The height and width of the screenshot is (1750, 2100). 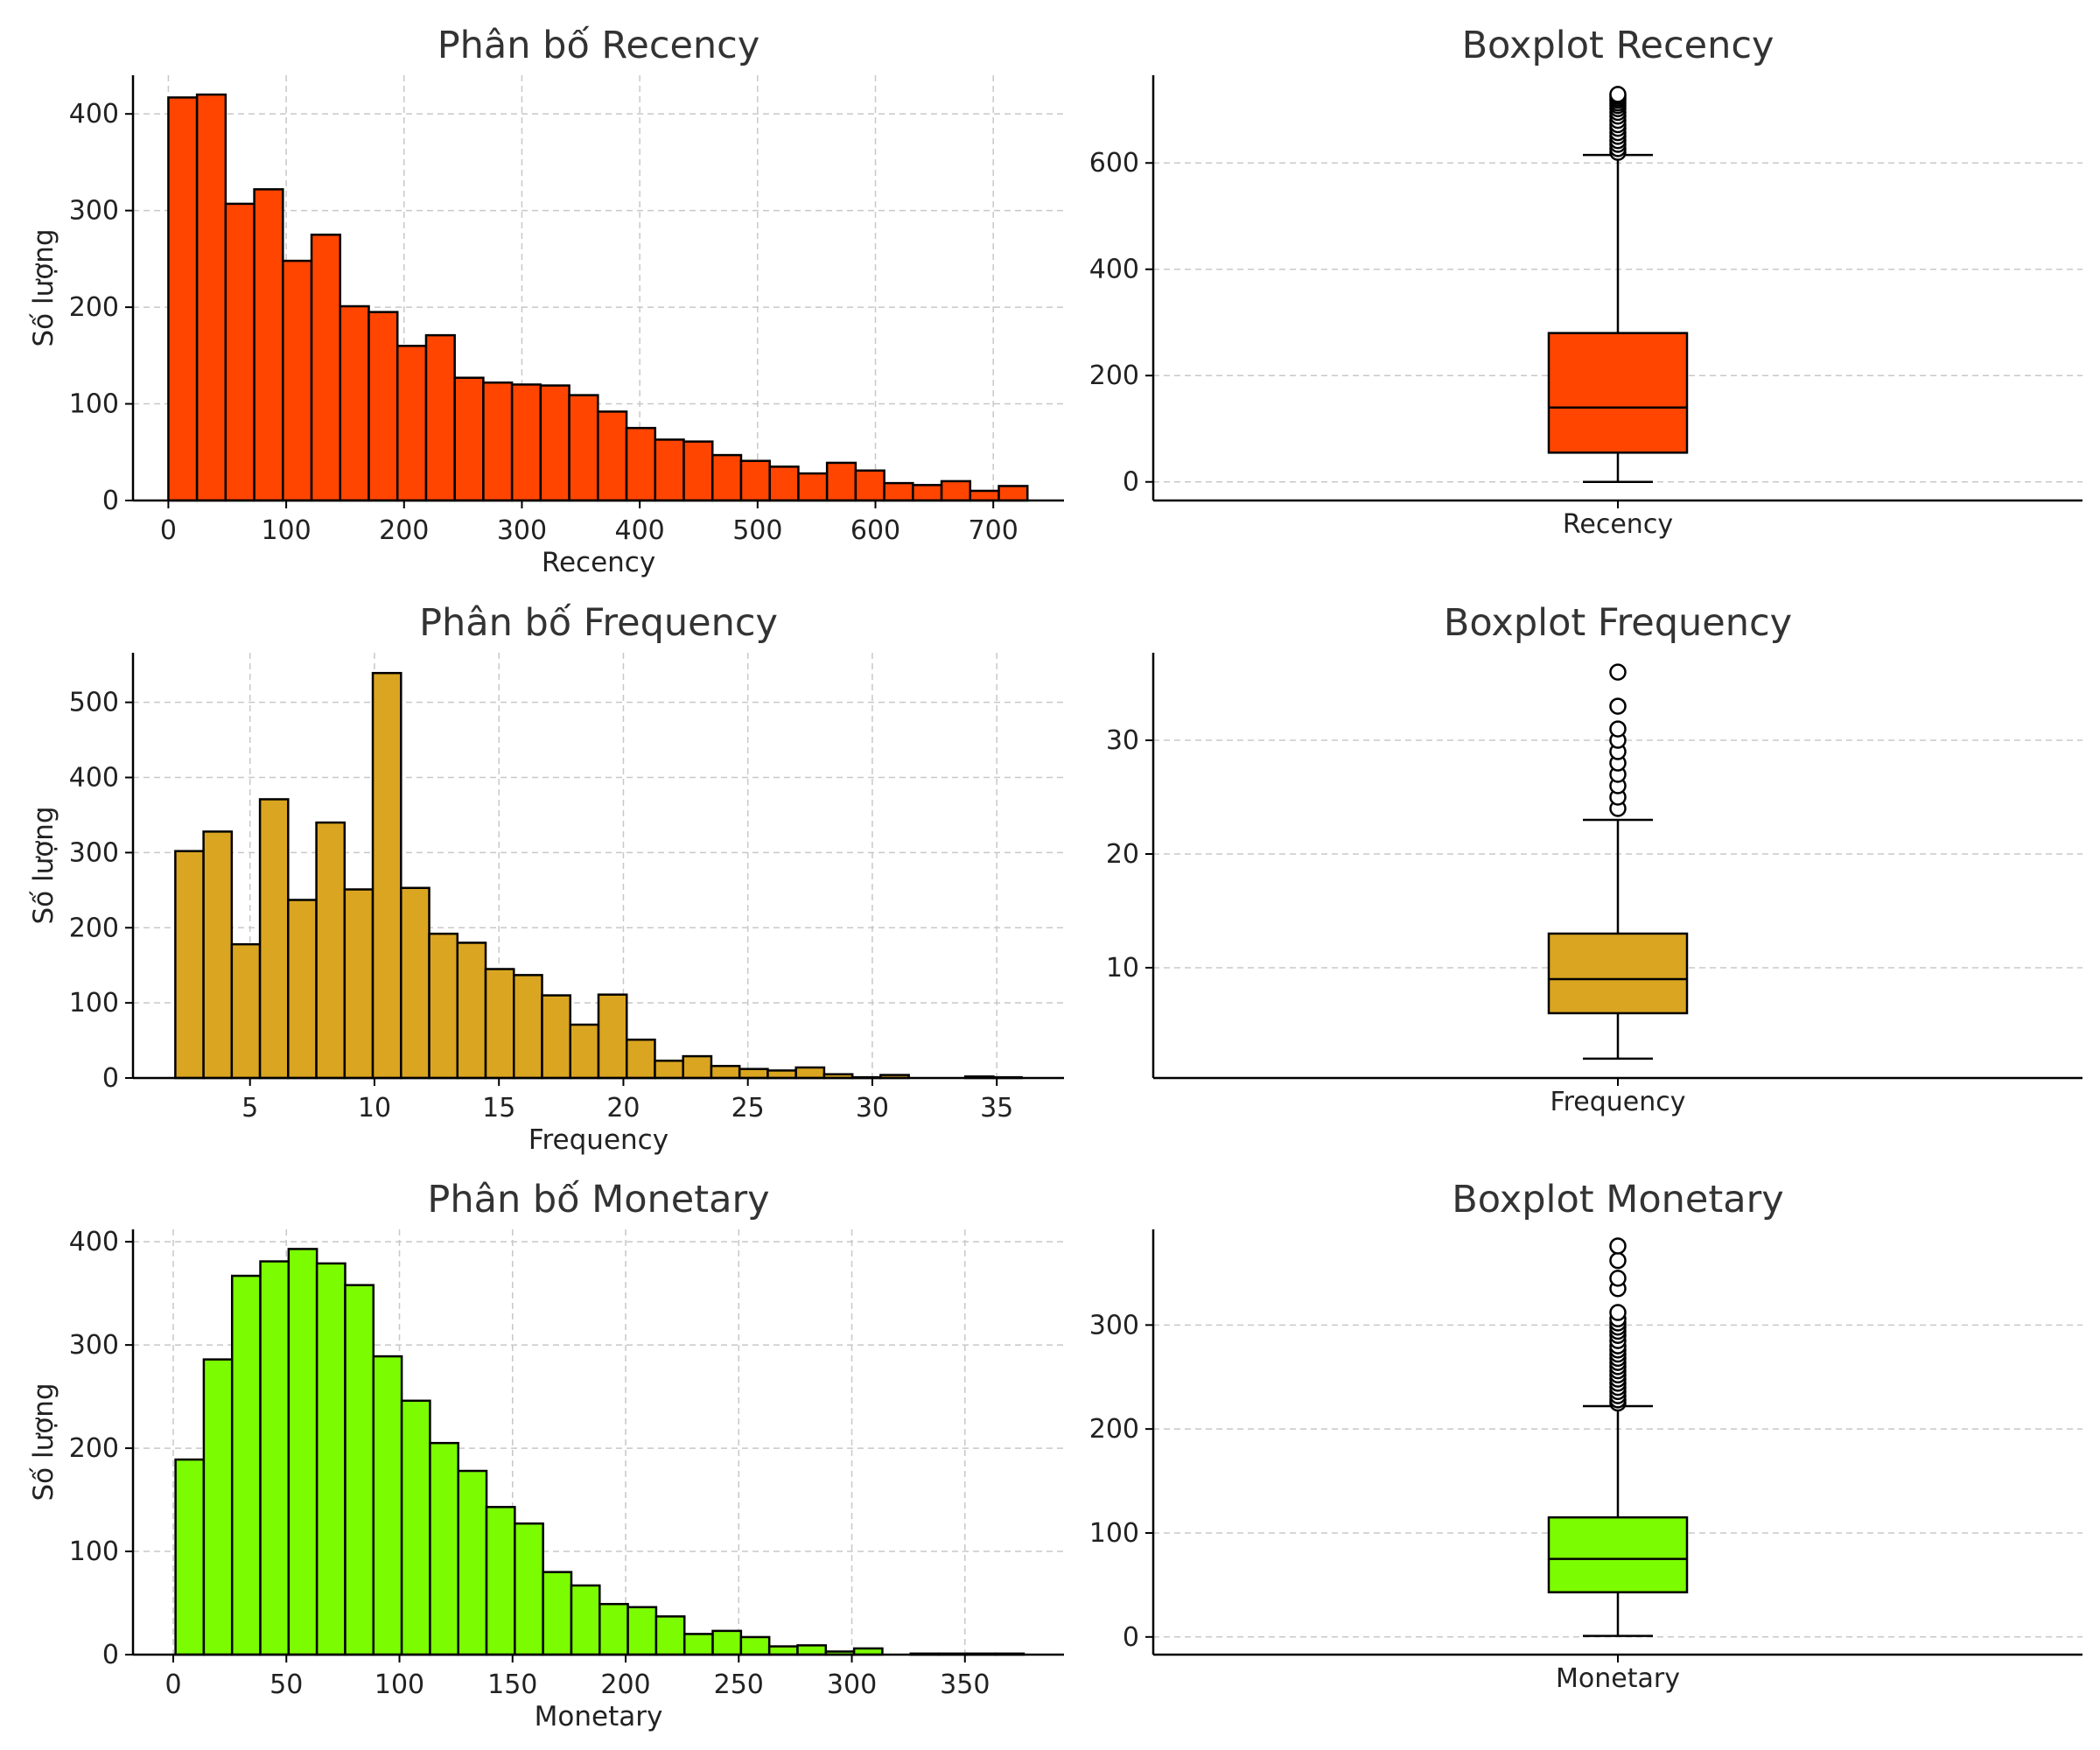 What do you see at coordinates (598, 623) in the screenshot?
I see `chart-title: Phân bố Frequency` at bounding box center [598, 623].